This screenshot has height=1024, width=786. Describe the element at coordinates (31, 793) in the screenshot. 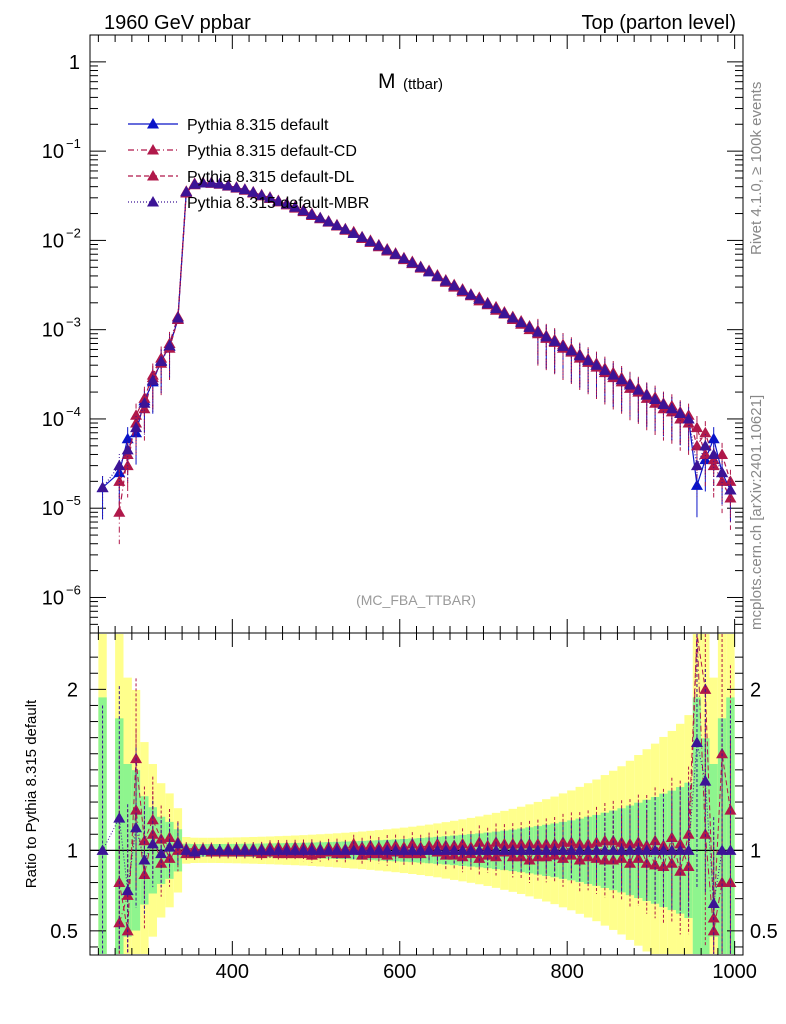

I see `ratio-ylabel: Ratio to Pythia 8.315 default` at that location.